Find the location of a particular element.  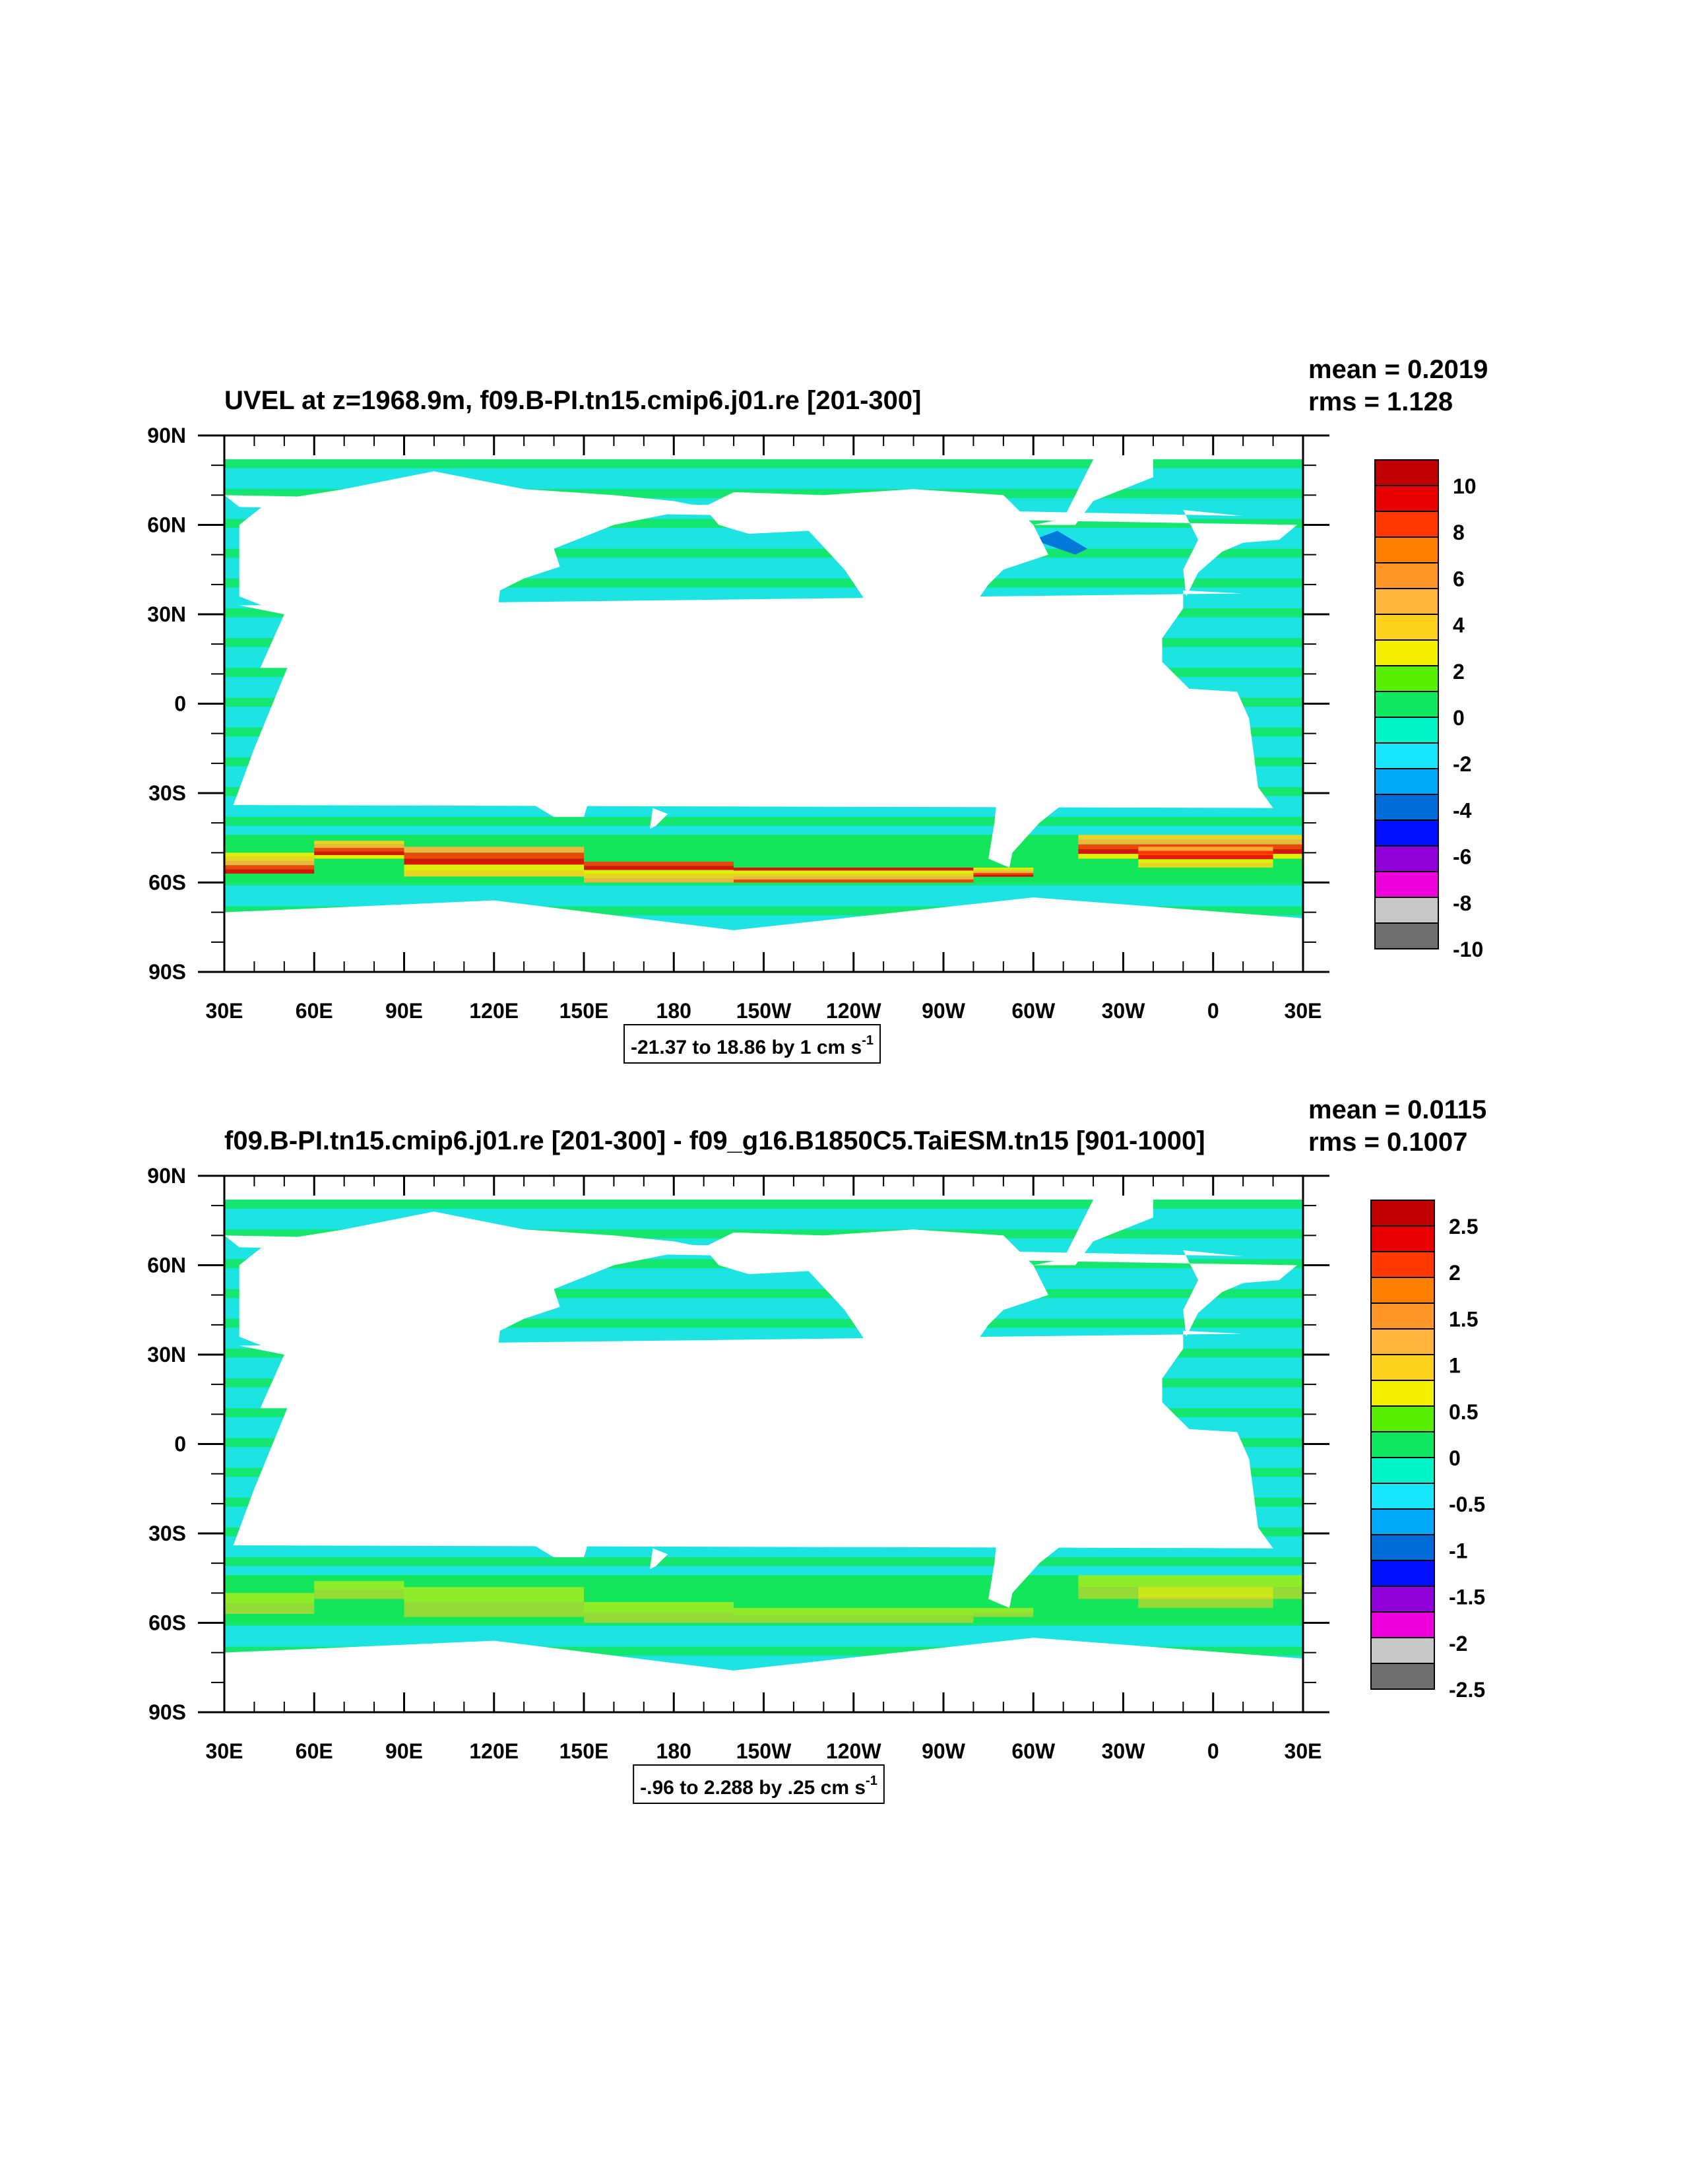

colorbar-label: -4 is located at coordinates (1462, 810).